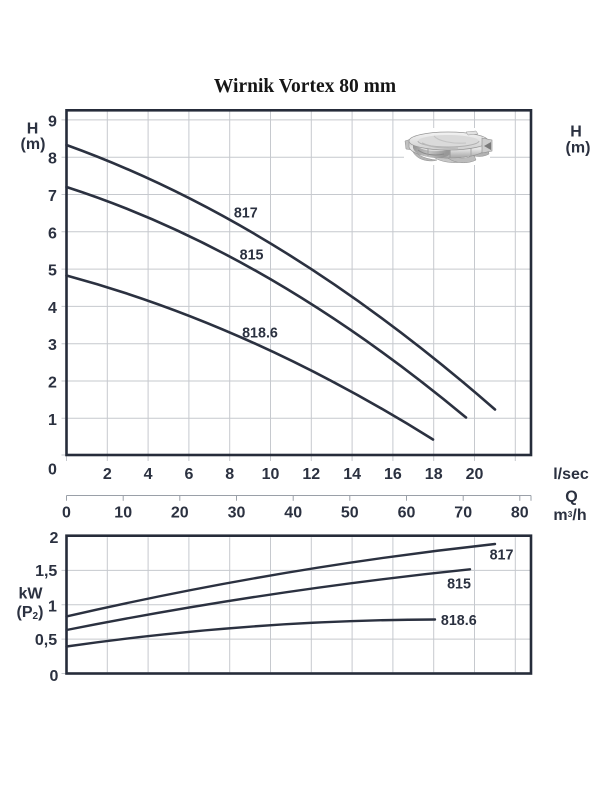 This screenshot has width=600, height=800. What do you see at coordinates (350, 513) in the screenshot?
I see `svg-text: 50` at bounding box center [350, 513].